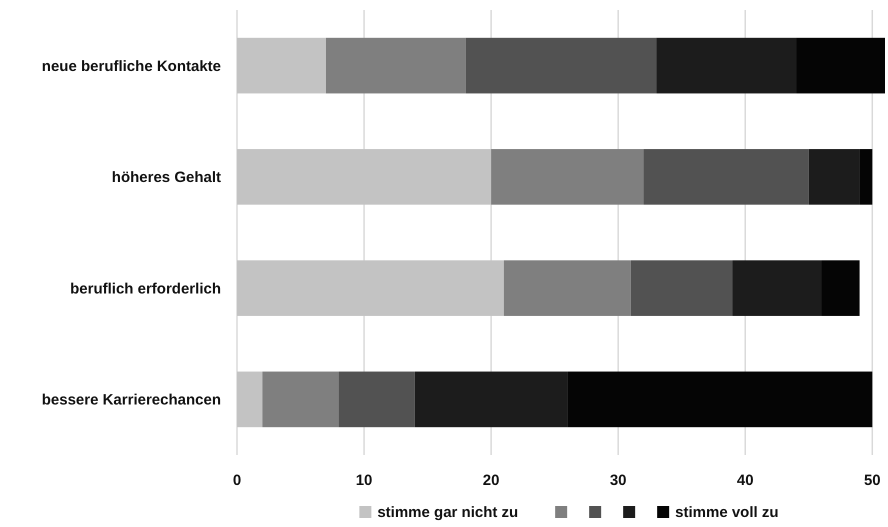 Image resolution: width=888 pixels, height=527 pixels. Describe the element at coordinates (491, 480) in the screenshot. I see `x-tick-label: 20` at that location.